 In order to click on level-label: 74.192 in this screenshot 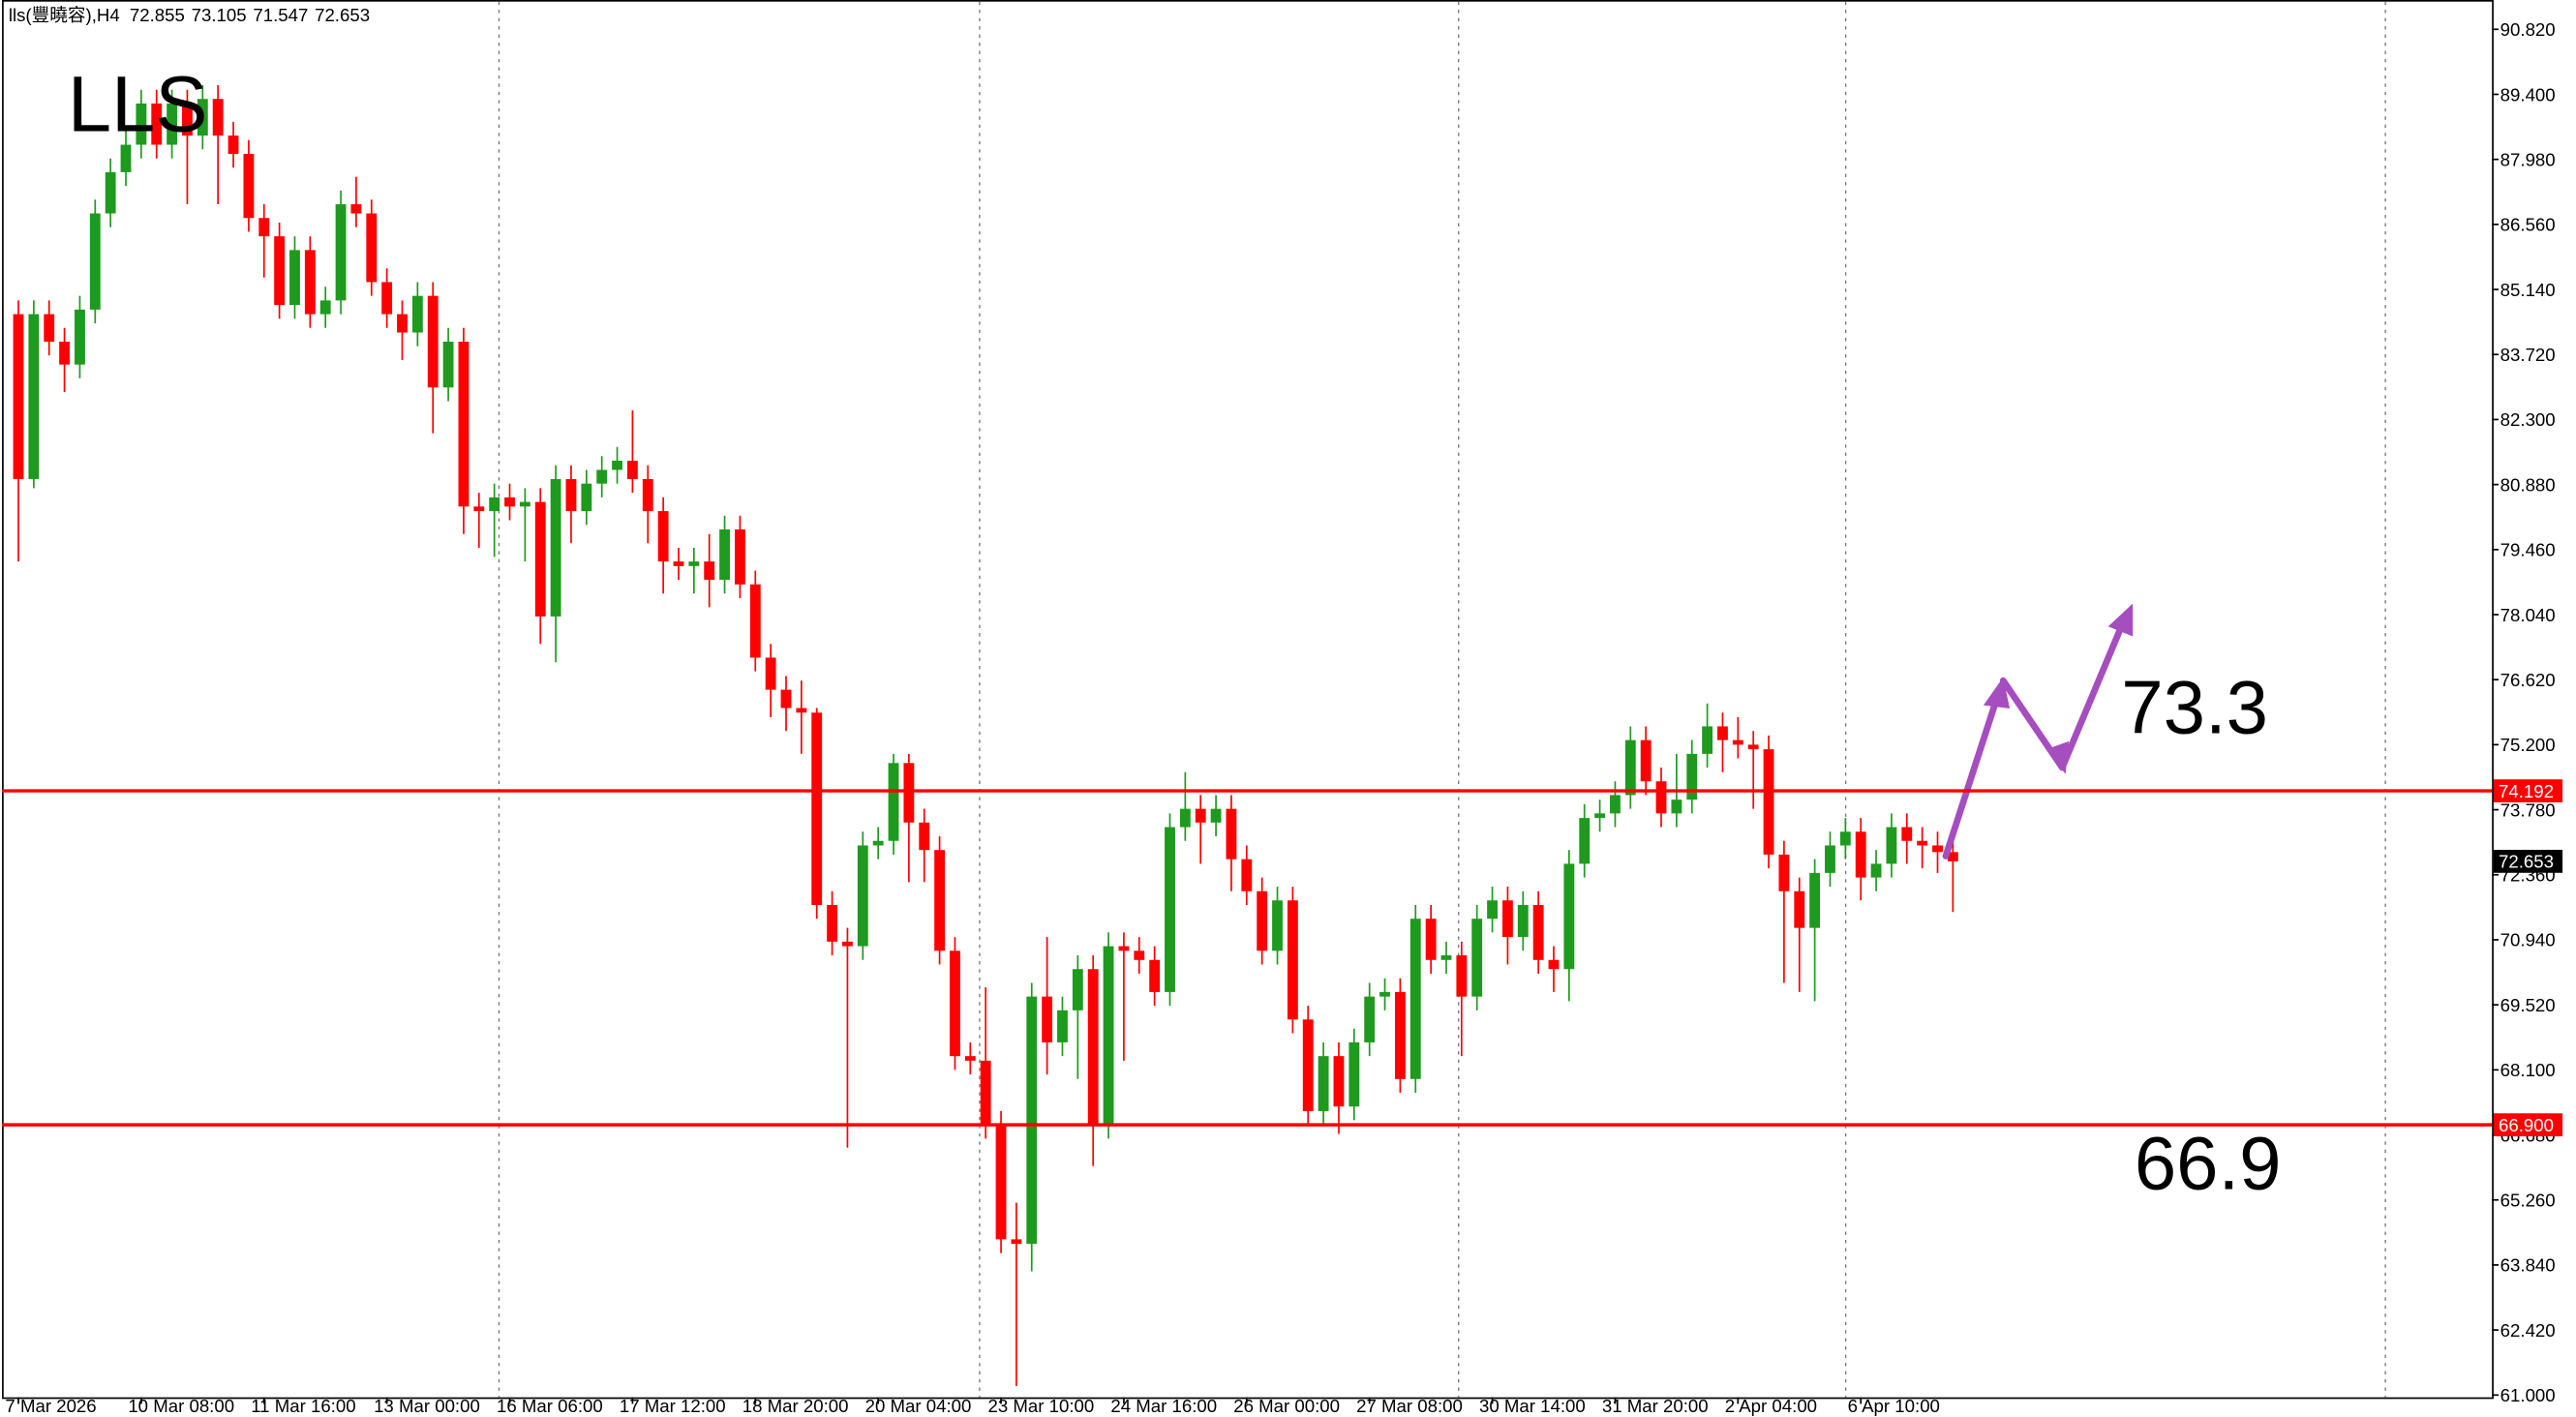, I will do `click(2526, 791)`.